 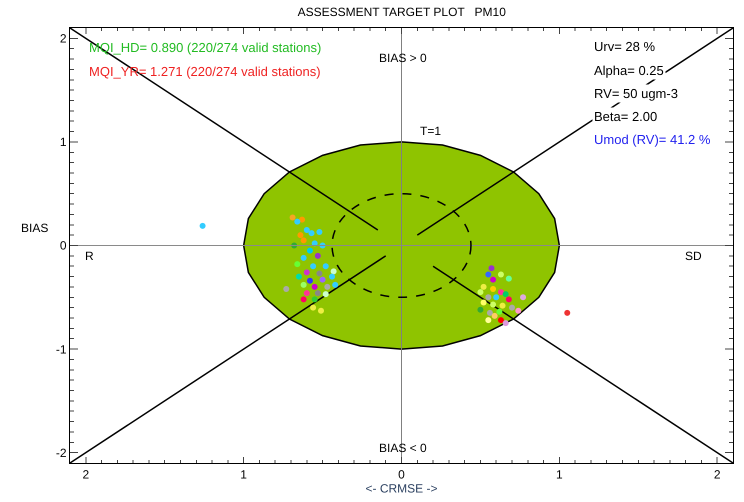 I want to click on y-axis-title: BIAS, so click(x=34, y=228).